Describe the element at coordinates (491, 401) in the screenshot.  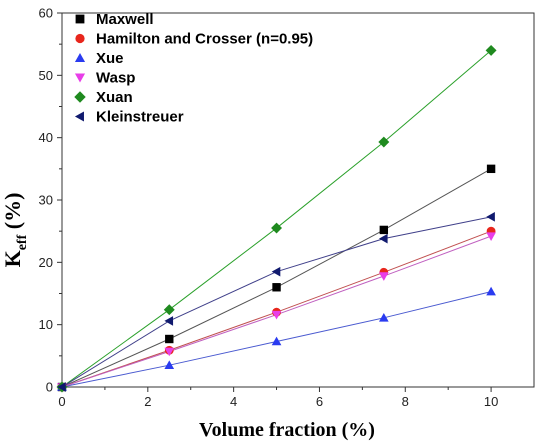
I see `x-tick-label: 10` at that location.